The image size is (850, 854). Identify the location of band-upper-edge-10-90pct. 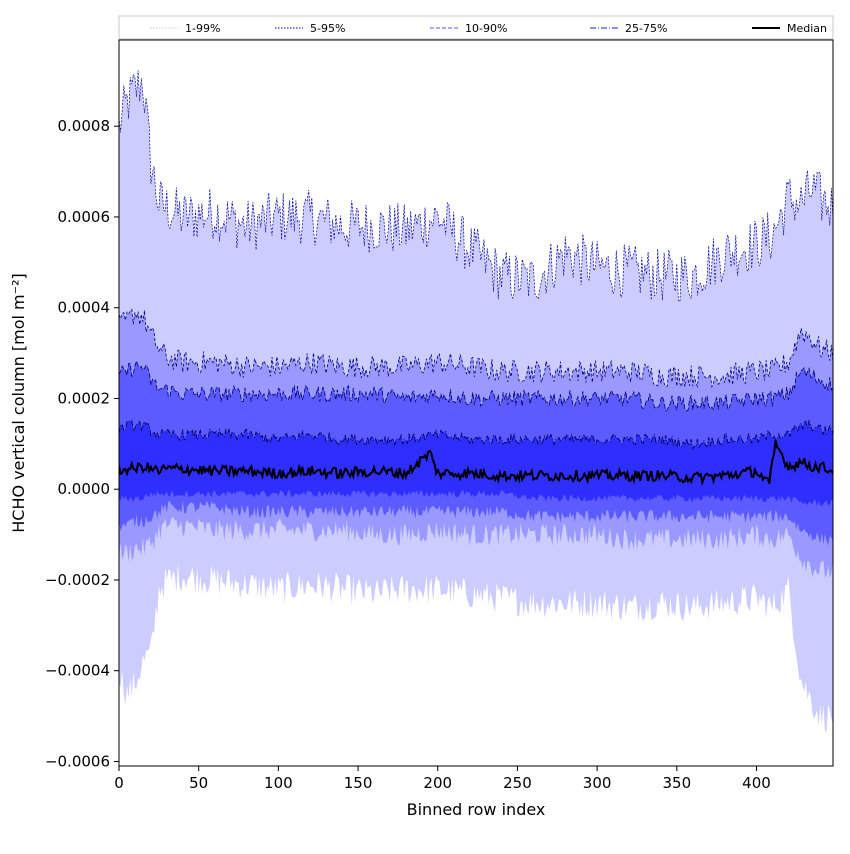
(476, 385).